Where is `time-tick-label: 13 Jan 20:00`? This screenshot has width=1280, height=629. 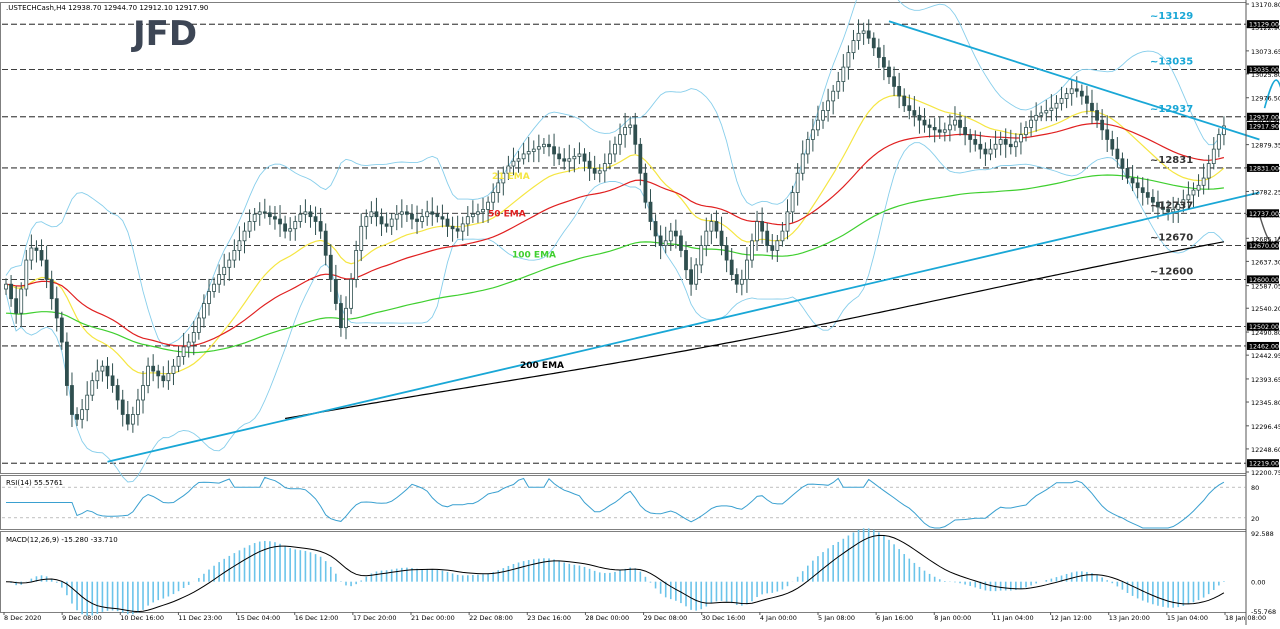 time-tick-label: 13 Jan 20:00 is located at coordinates (1129, 618).